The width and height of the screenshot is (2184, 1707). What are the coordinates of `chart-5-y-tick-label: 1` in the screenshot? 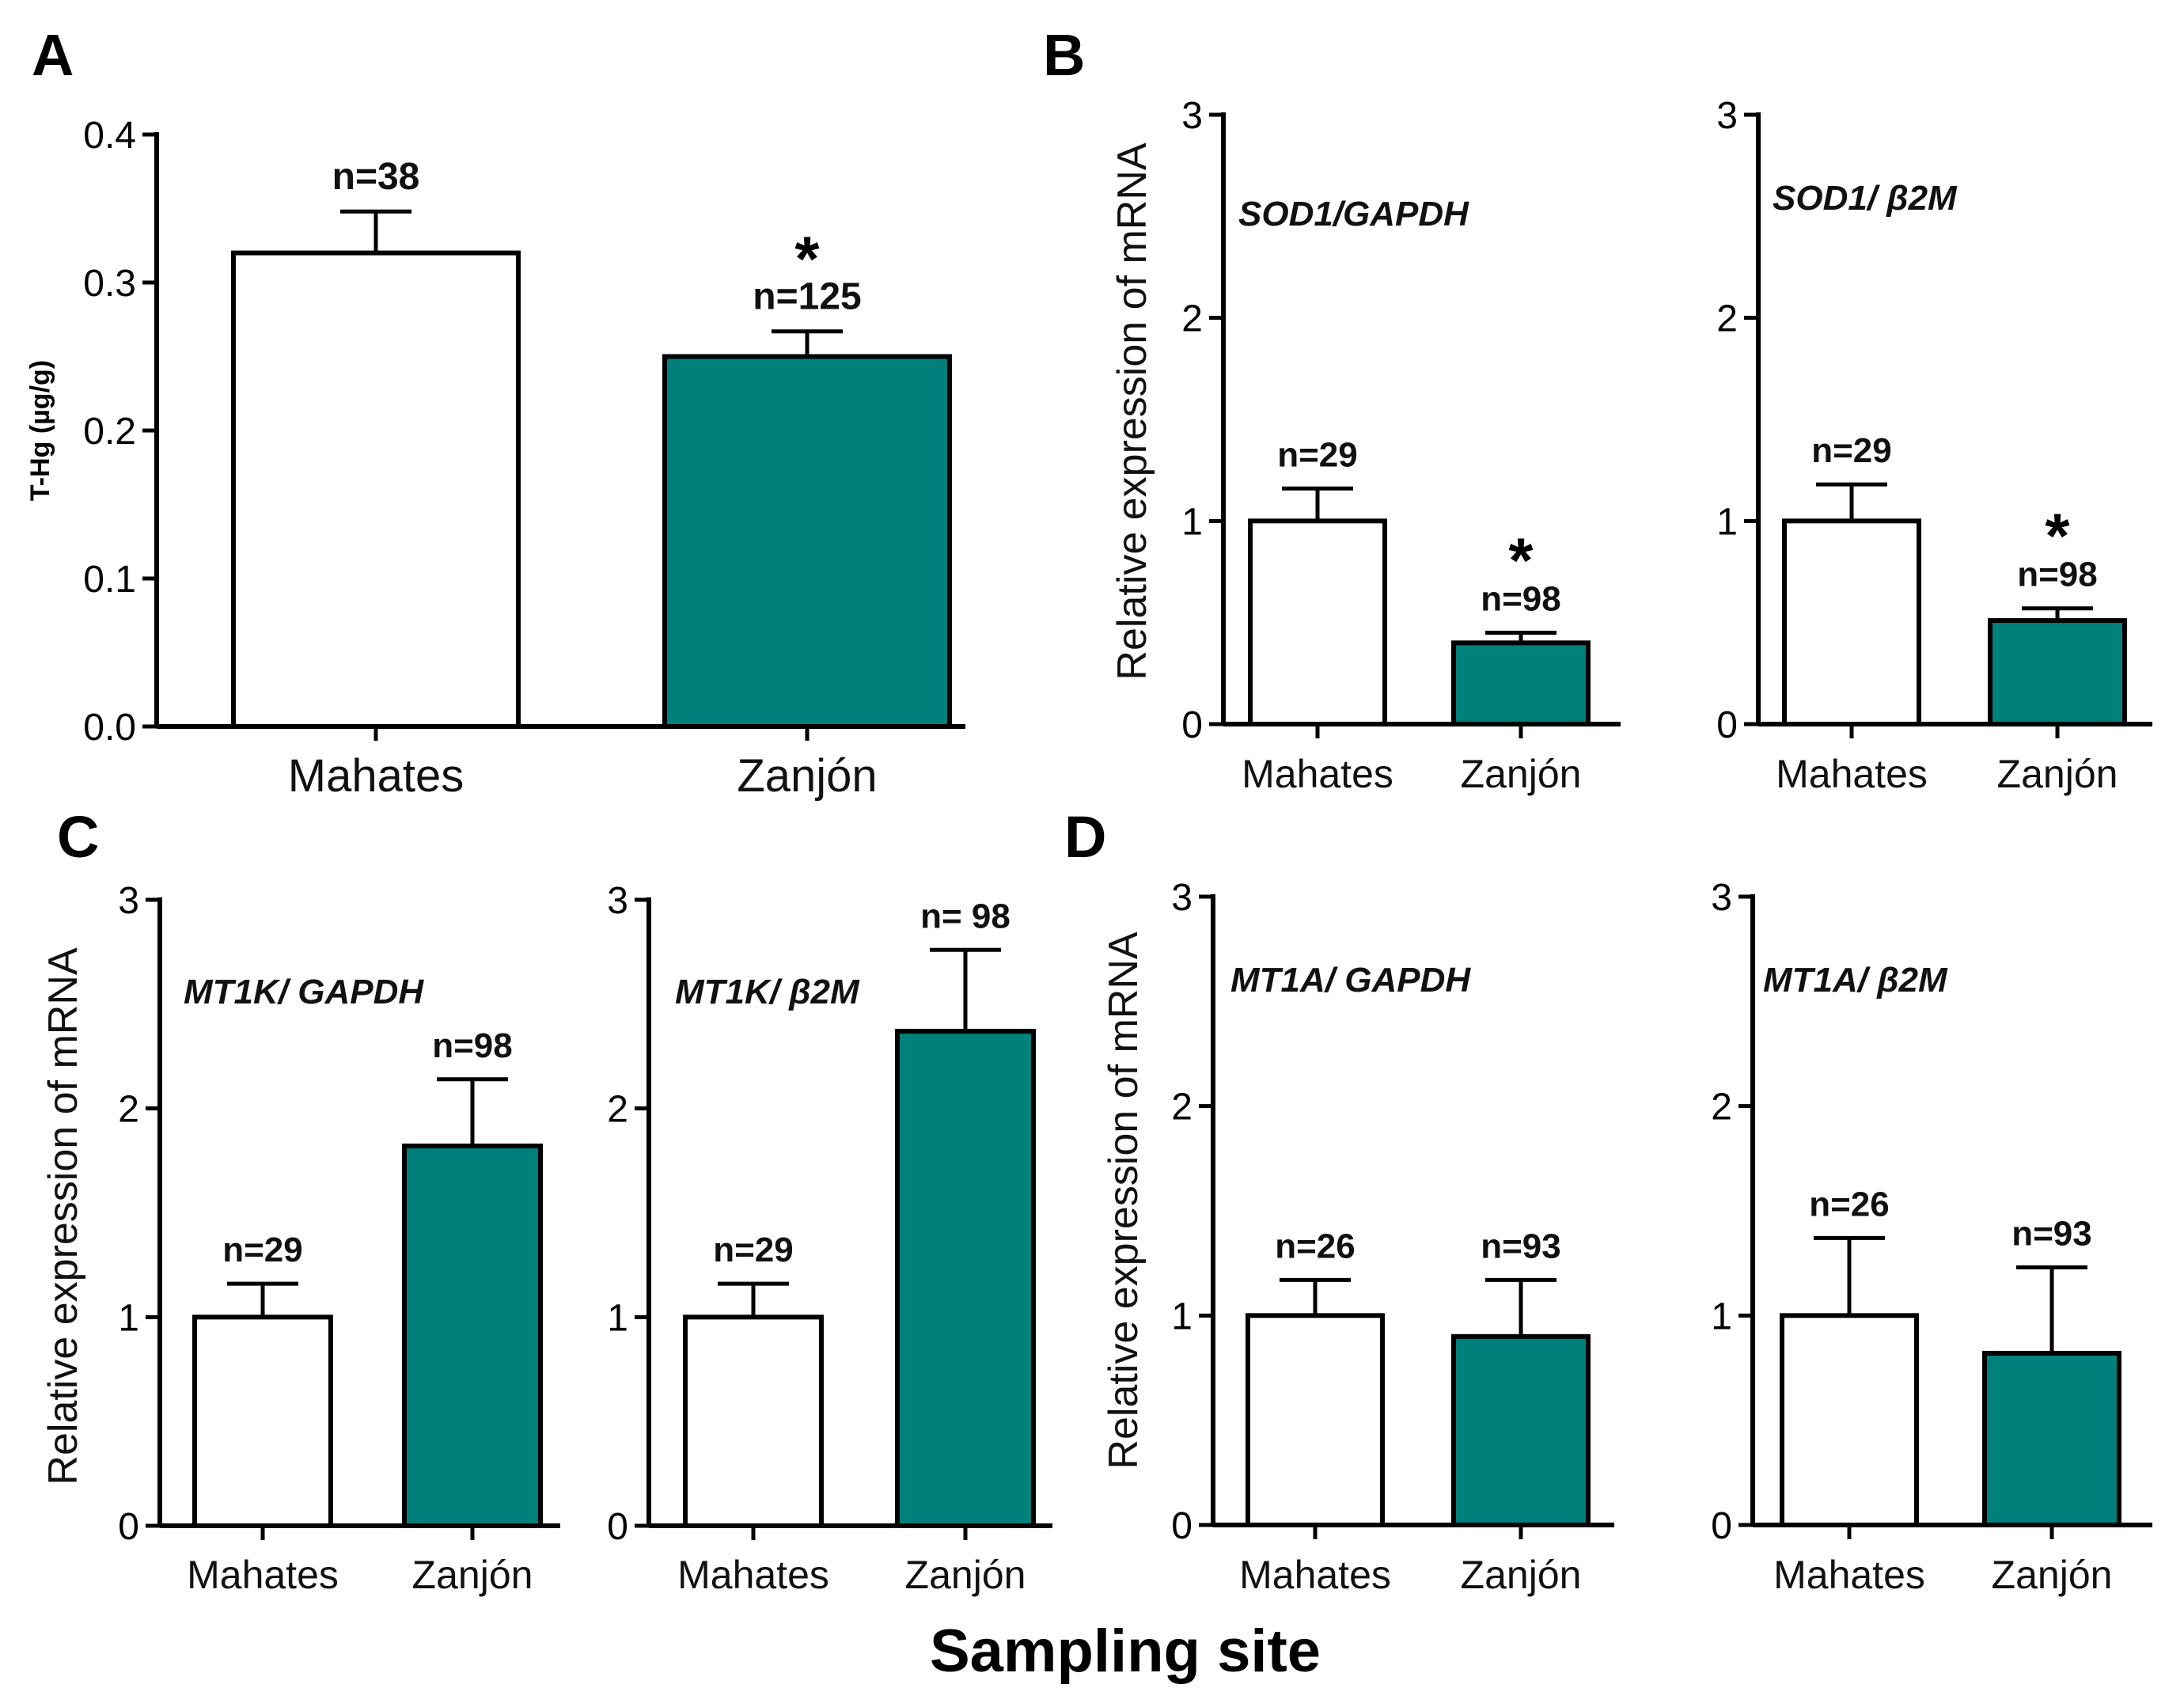 It's located at (617, 1318).